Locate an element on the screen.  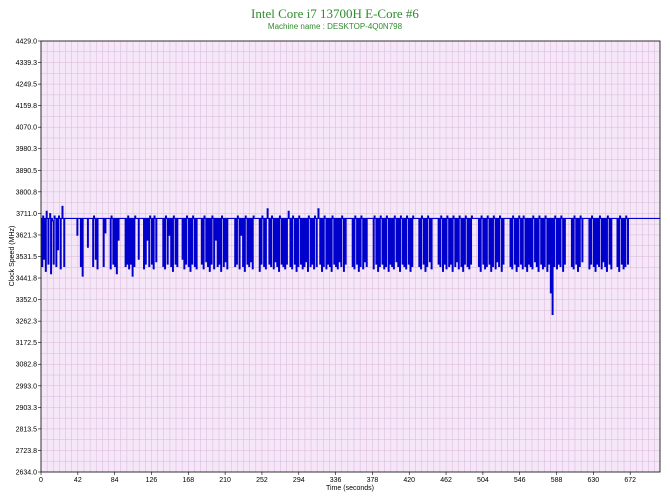
y-tick-label: 2634.0 is located at coordinates (27, 473).